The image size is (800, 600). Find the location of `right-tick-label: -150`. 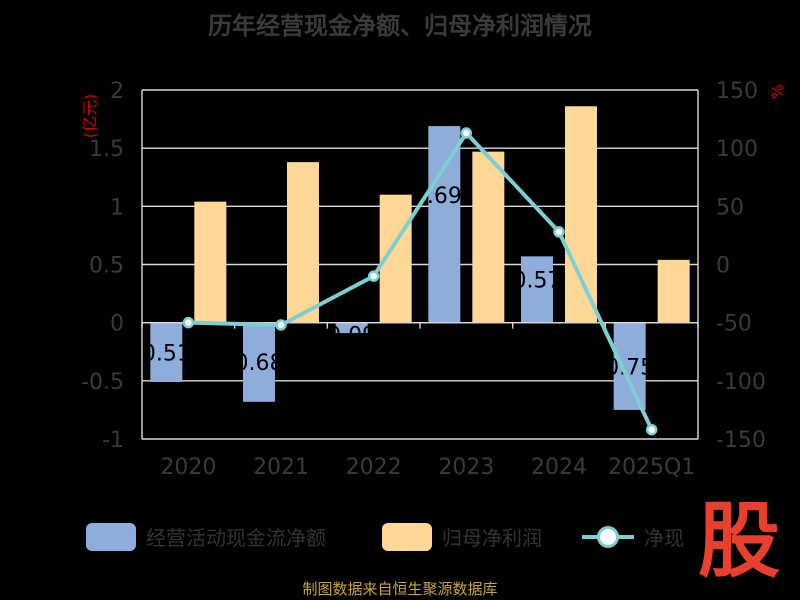

right-tick-label: -150 is located at coordinates (741, 440).